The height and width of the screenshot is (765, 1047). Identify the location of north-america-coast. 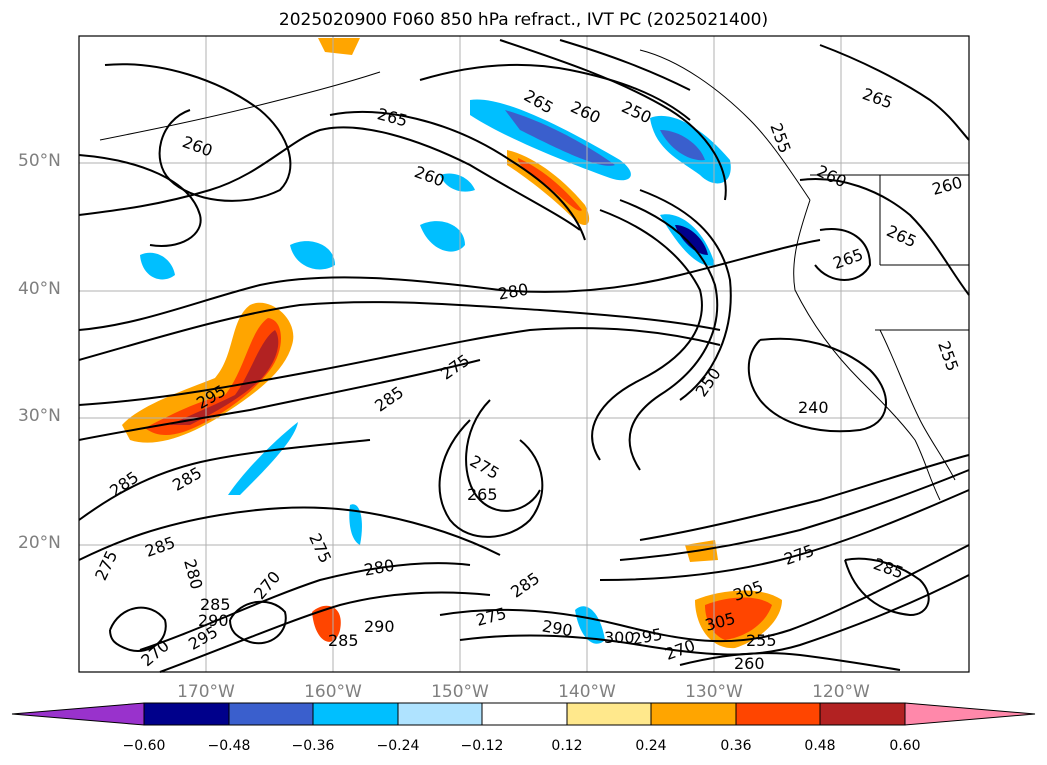
(867, 350).